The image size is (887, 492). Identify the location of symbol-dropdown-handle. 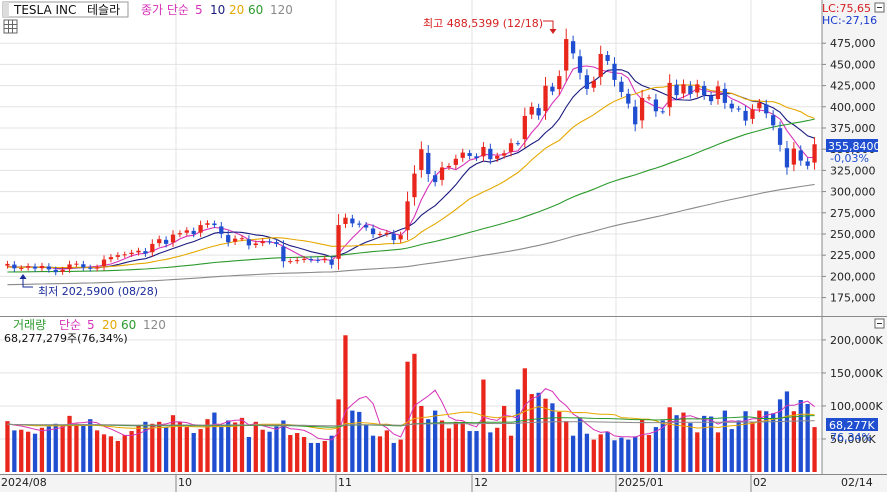
(6, 9).